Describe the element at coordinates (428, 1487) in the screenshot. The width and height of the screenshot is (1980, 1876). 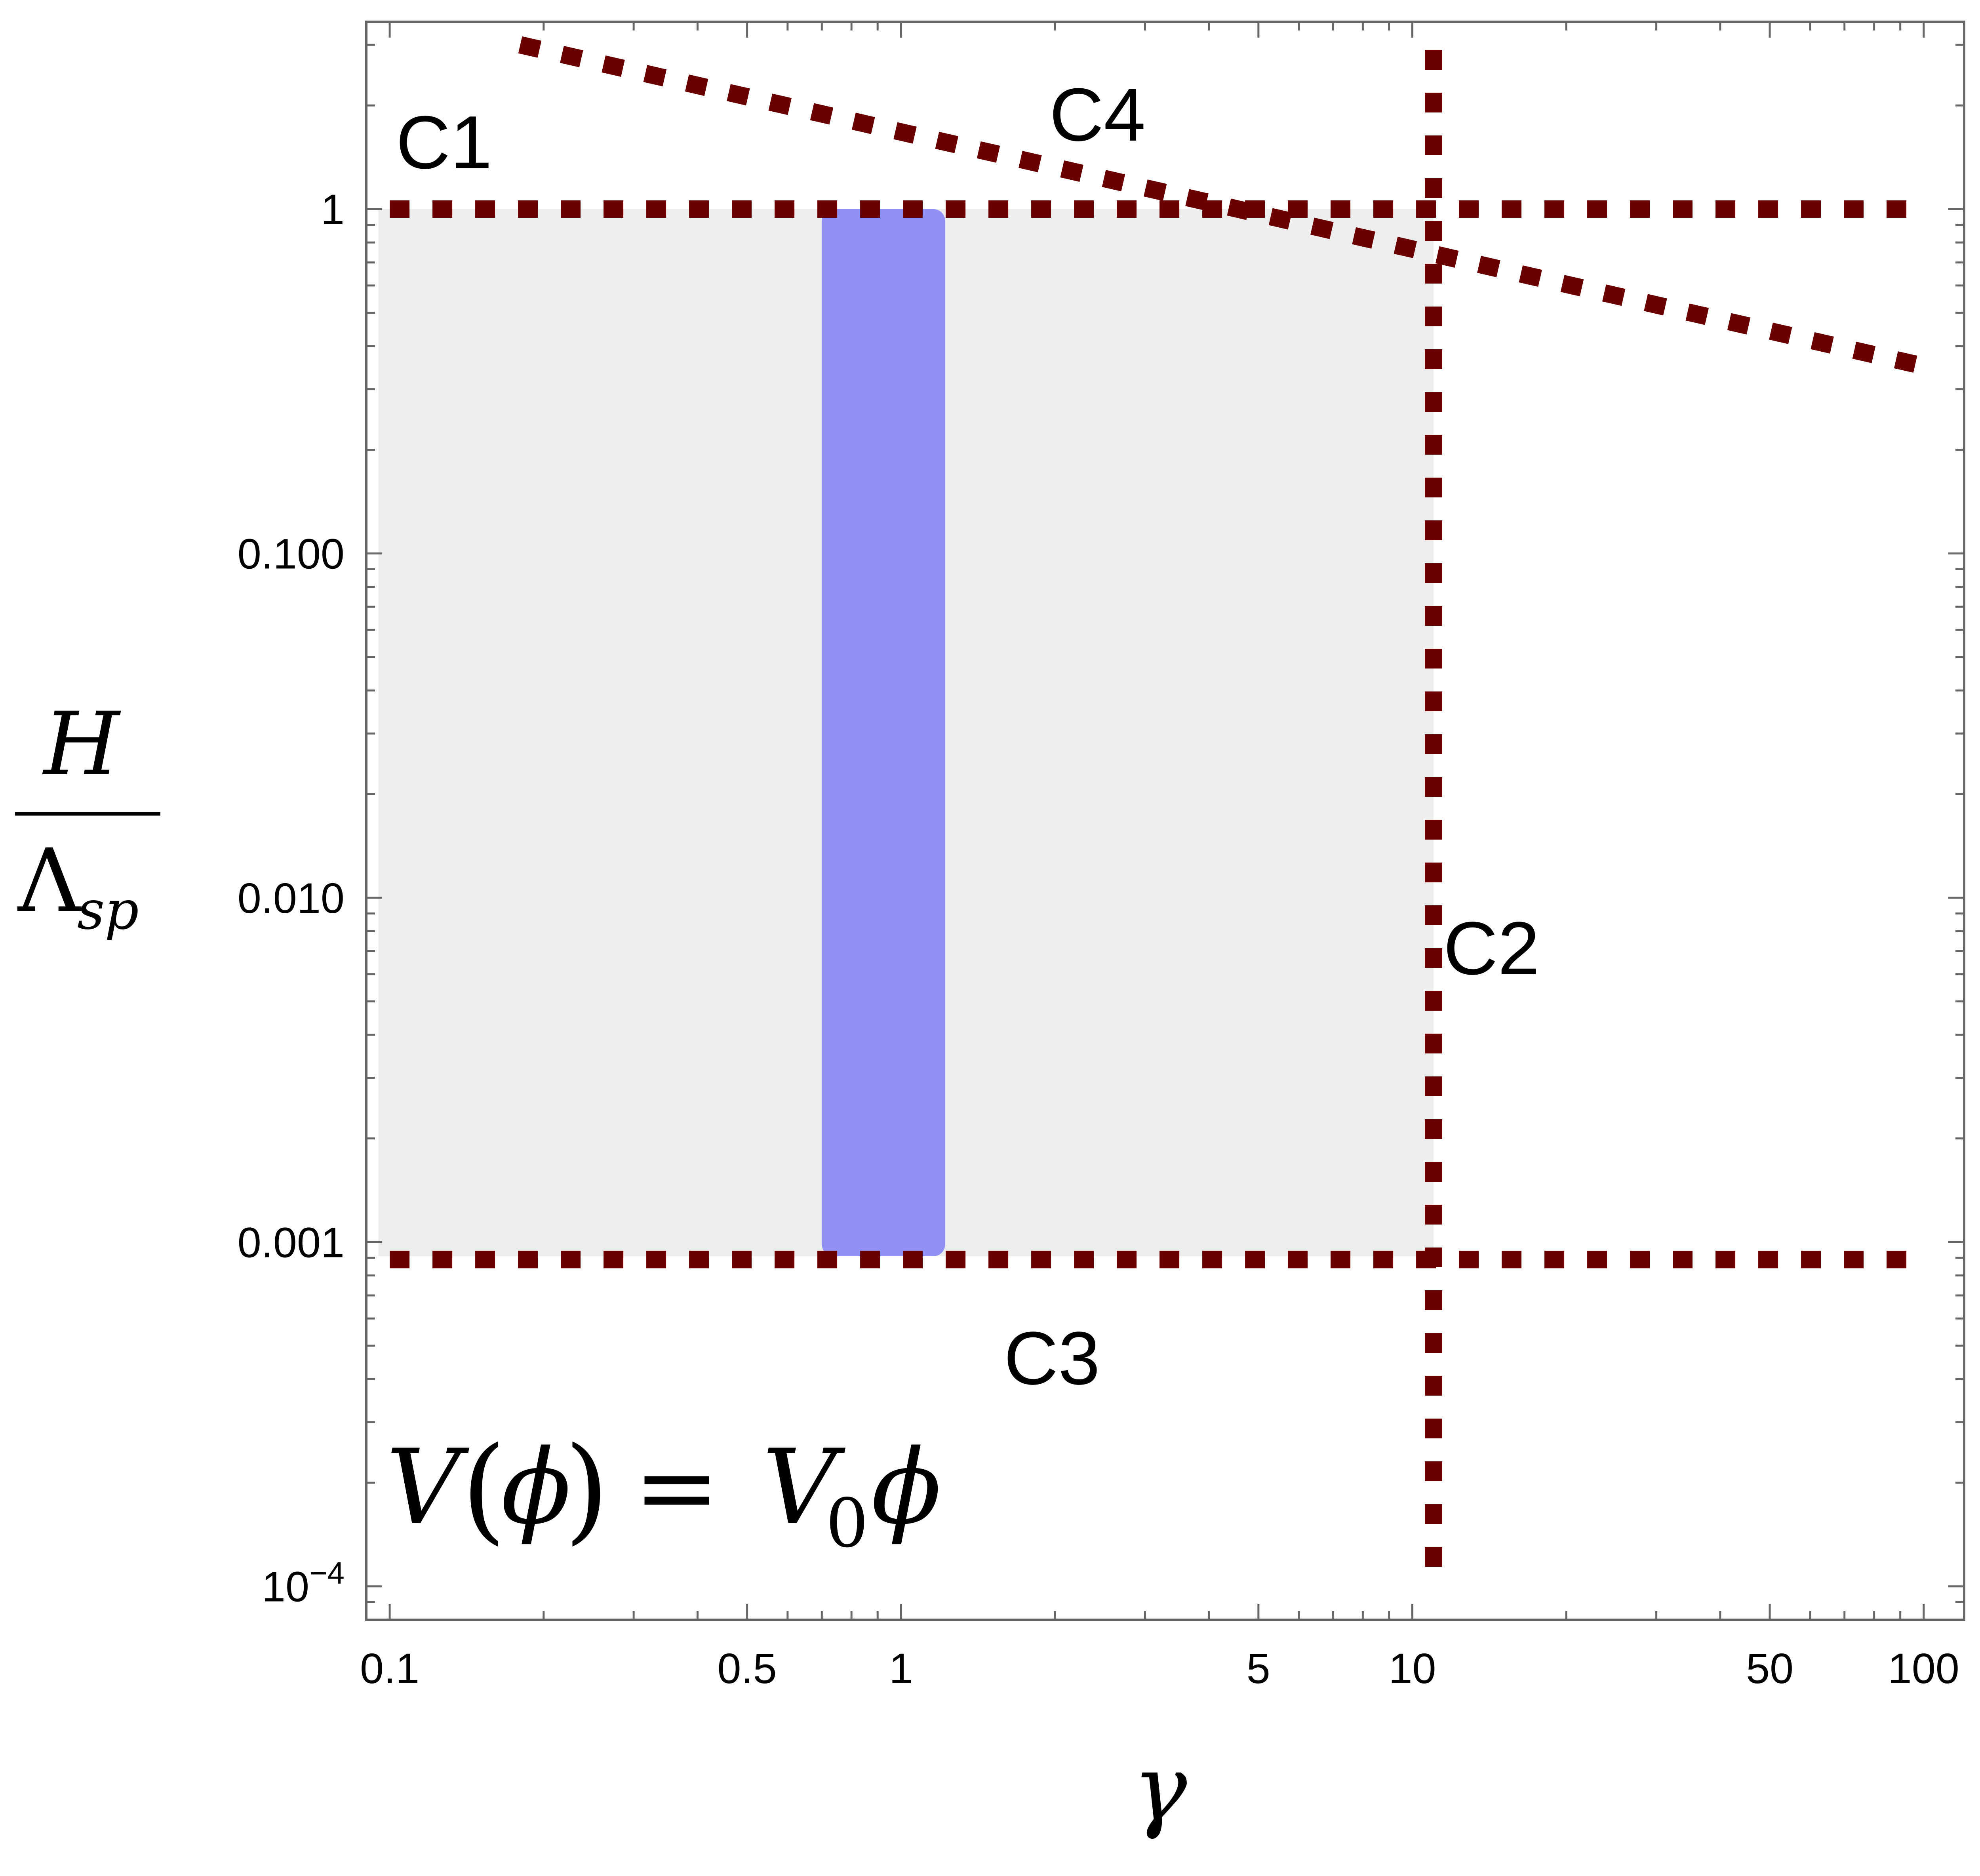
I see `annotation-v: V` at that location.